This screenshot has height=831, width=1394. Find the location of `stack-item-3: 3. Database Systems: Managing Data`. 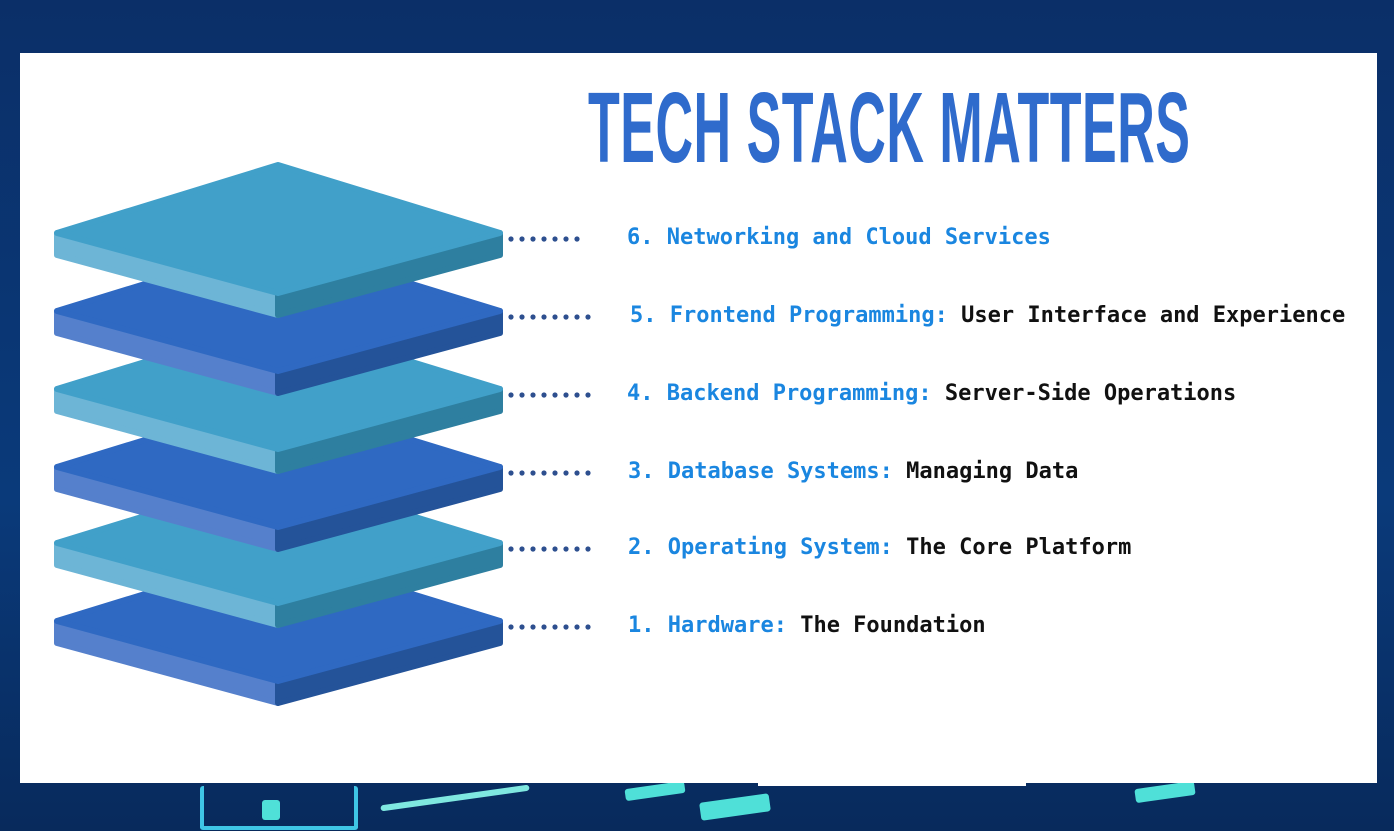

stack-item-3: 3. Database Systems: Managing Data is located at coordinates (853, 472).